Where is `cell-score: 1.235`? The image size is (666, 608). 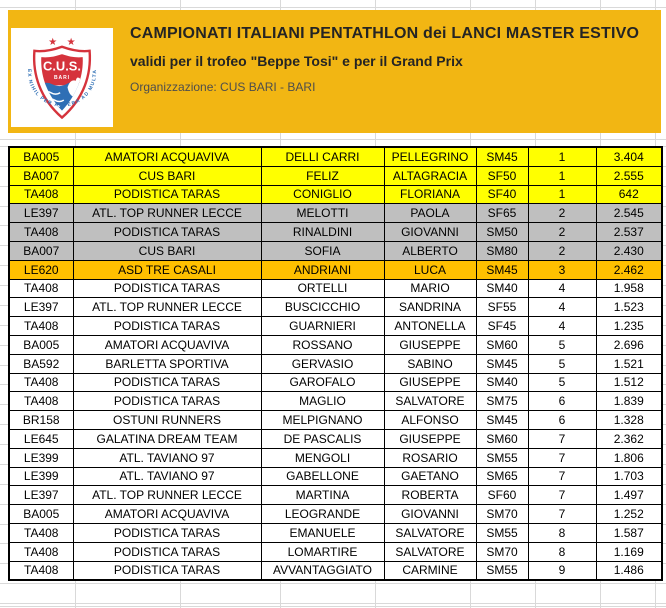 cell-score: 1.235 is located at coordinates (629, 326).